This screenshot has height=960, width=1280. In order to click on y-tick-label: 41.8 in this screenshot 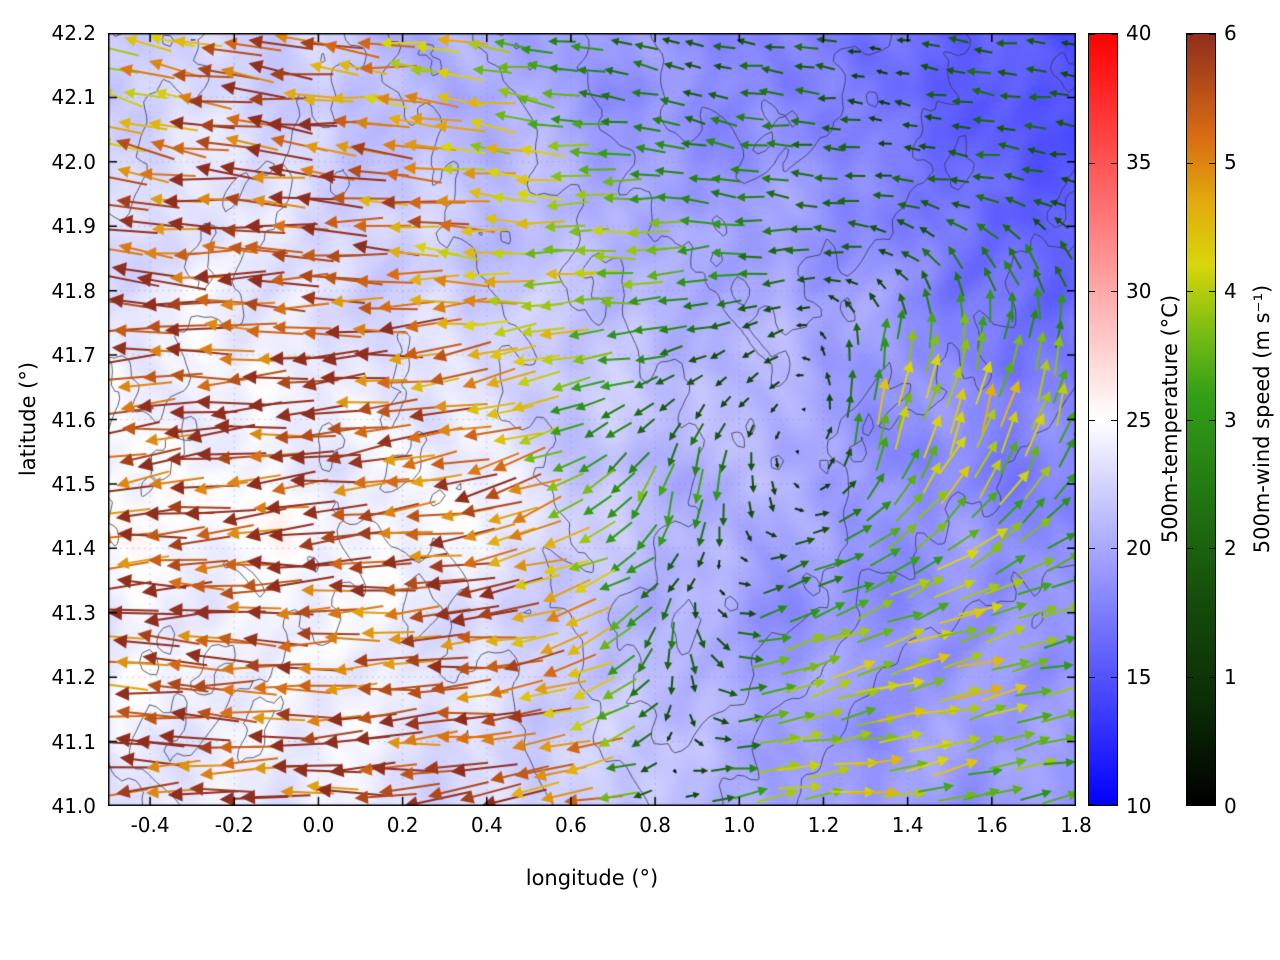, I will do `click(73, 290)`.